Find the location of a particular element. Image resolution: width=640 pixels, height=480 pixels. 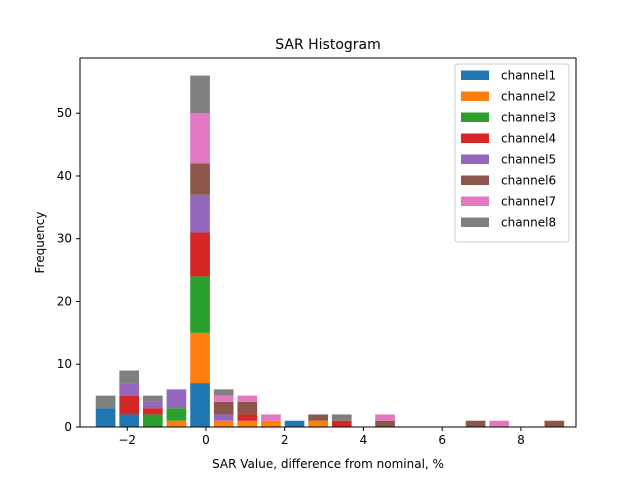

legend-label-channel6: channel6 is located at coordinates (528, 181).